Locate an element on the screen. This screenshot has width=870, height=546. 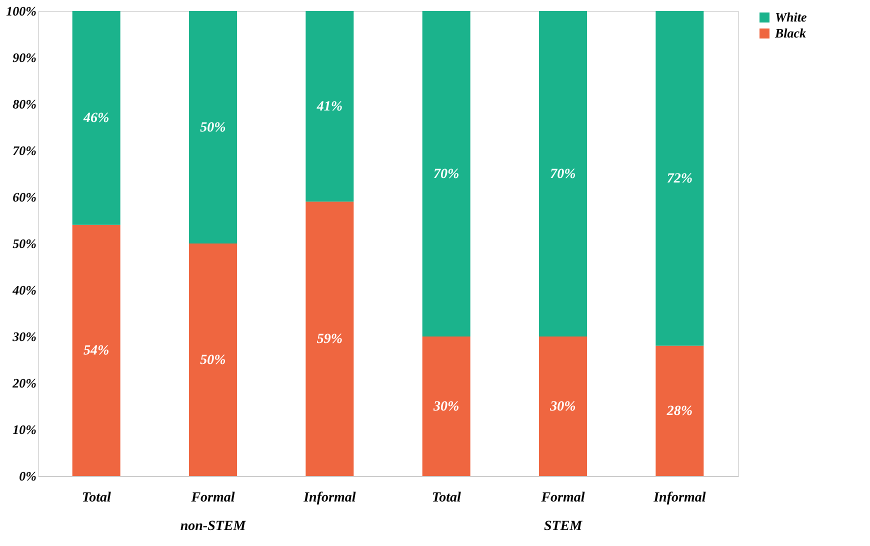
text: non-STEM is located at coordinates (213, 526).